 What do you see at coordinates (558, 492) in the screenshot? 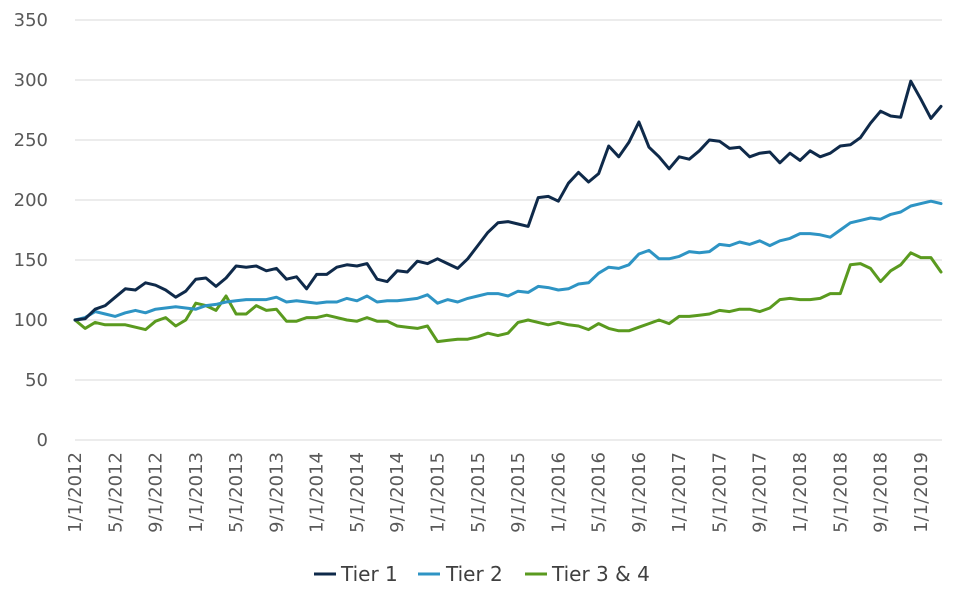
I see `x-tick-label: 1/1/2016` at bounding box center [558, 492].